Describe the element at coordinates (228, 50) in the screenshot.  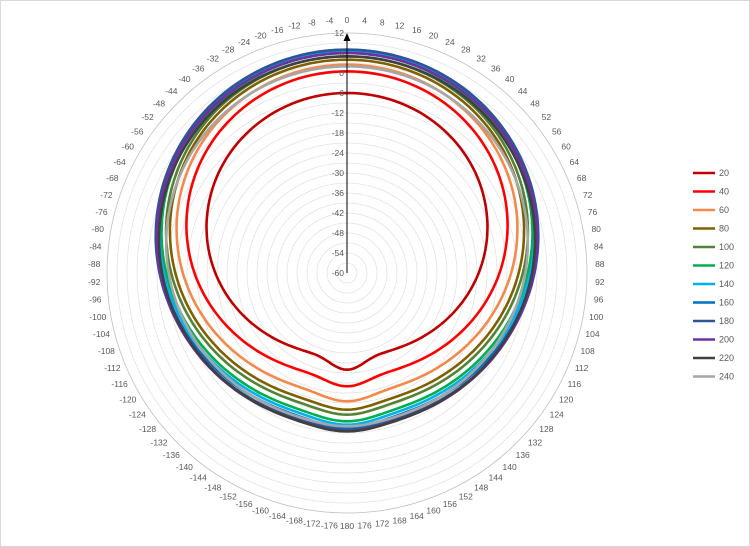
I see `angular-tick-label: -28` at that location.